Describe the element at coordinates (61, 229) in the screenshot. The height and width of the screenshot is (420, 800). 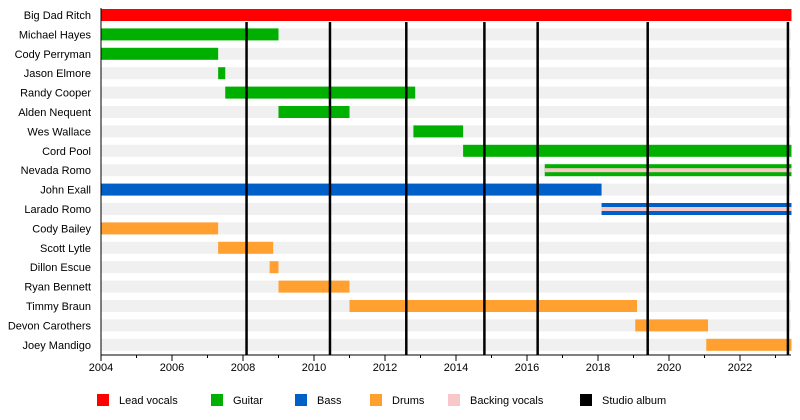
I see `member-label: Cody Bailey` at that location.